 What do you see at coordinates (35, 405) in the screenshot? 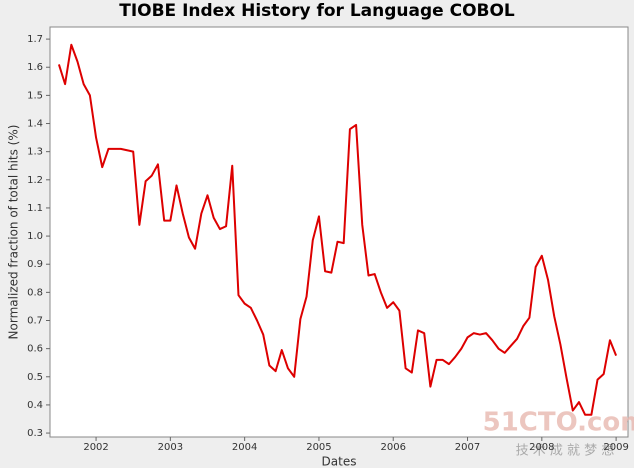
I see `y-tick-label: 0.4` at bounding box center [35, 405].